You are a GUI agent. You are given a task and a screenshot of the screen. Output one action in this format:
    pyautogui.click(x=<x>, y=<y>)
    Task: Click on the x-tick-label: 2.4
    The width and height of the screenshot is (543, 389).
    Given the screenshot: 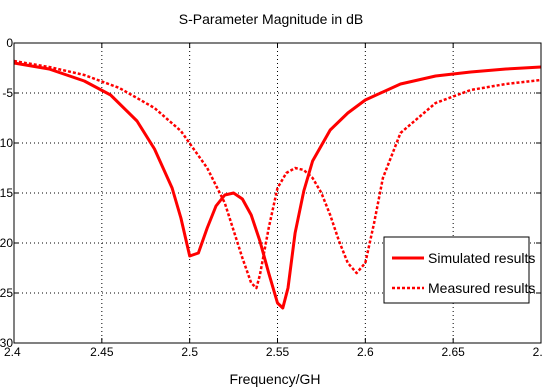 What is the action you would take?
    pyautogui.click(x=12, y=352)
    